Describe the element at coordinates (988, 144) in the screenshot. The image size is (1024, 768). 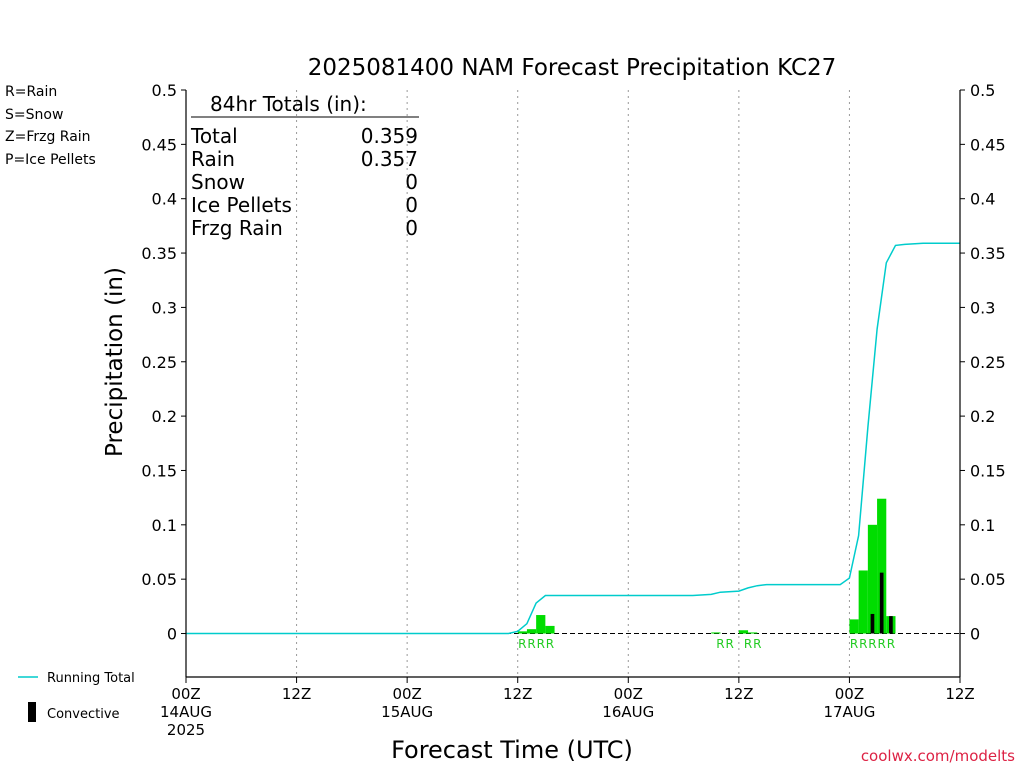
I see `y-tick-label-right: 0.45` at that location.